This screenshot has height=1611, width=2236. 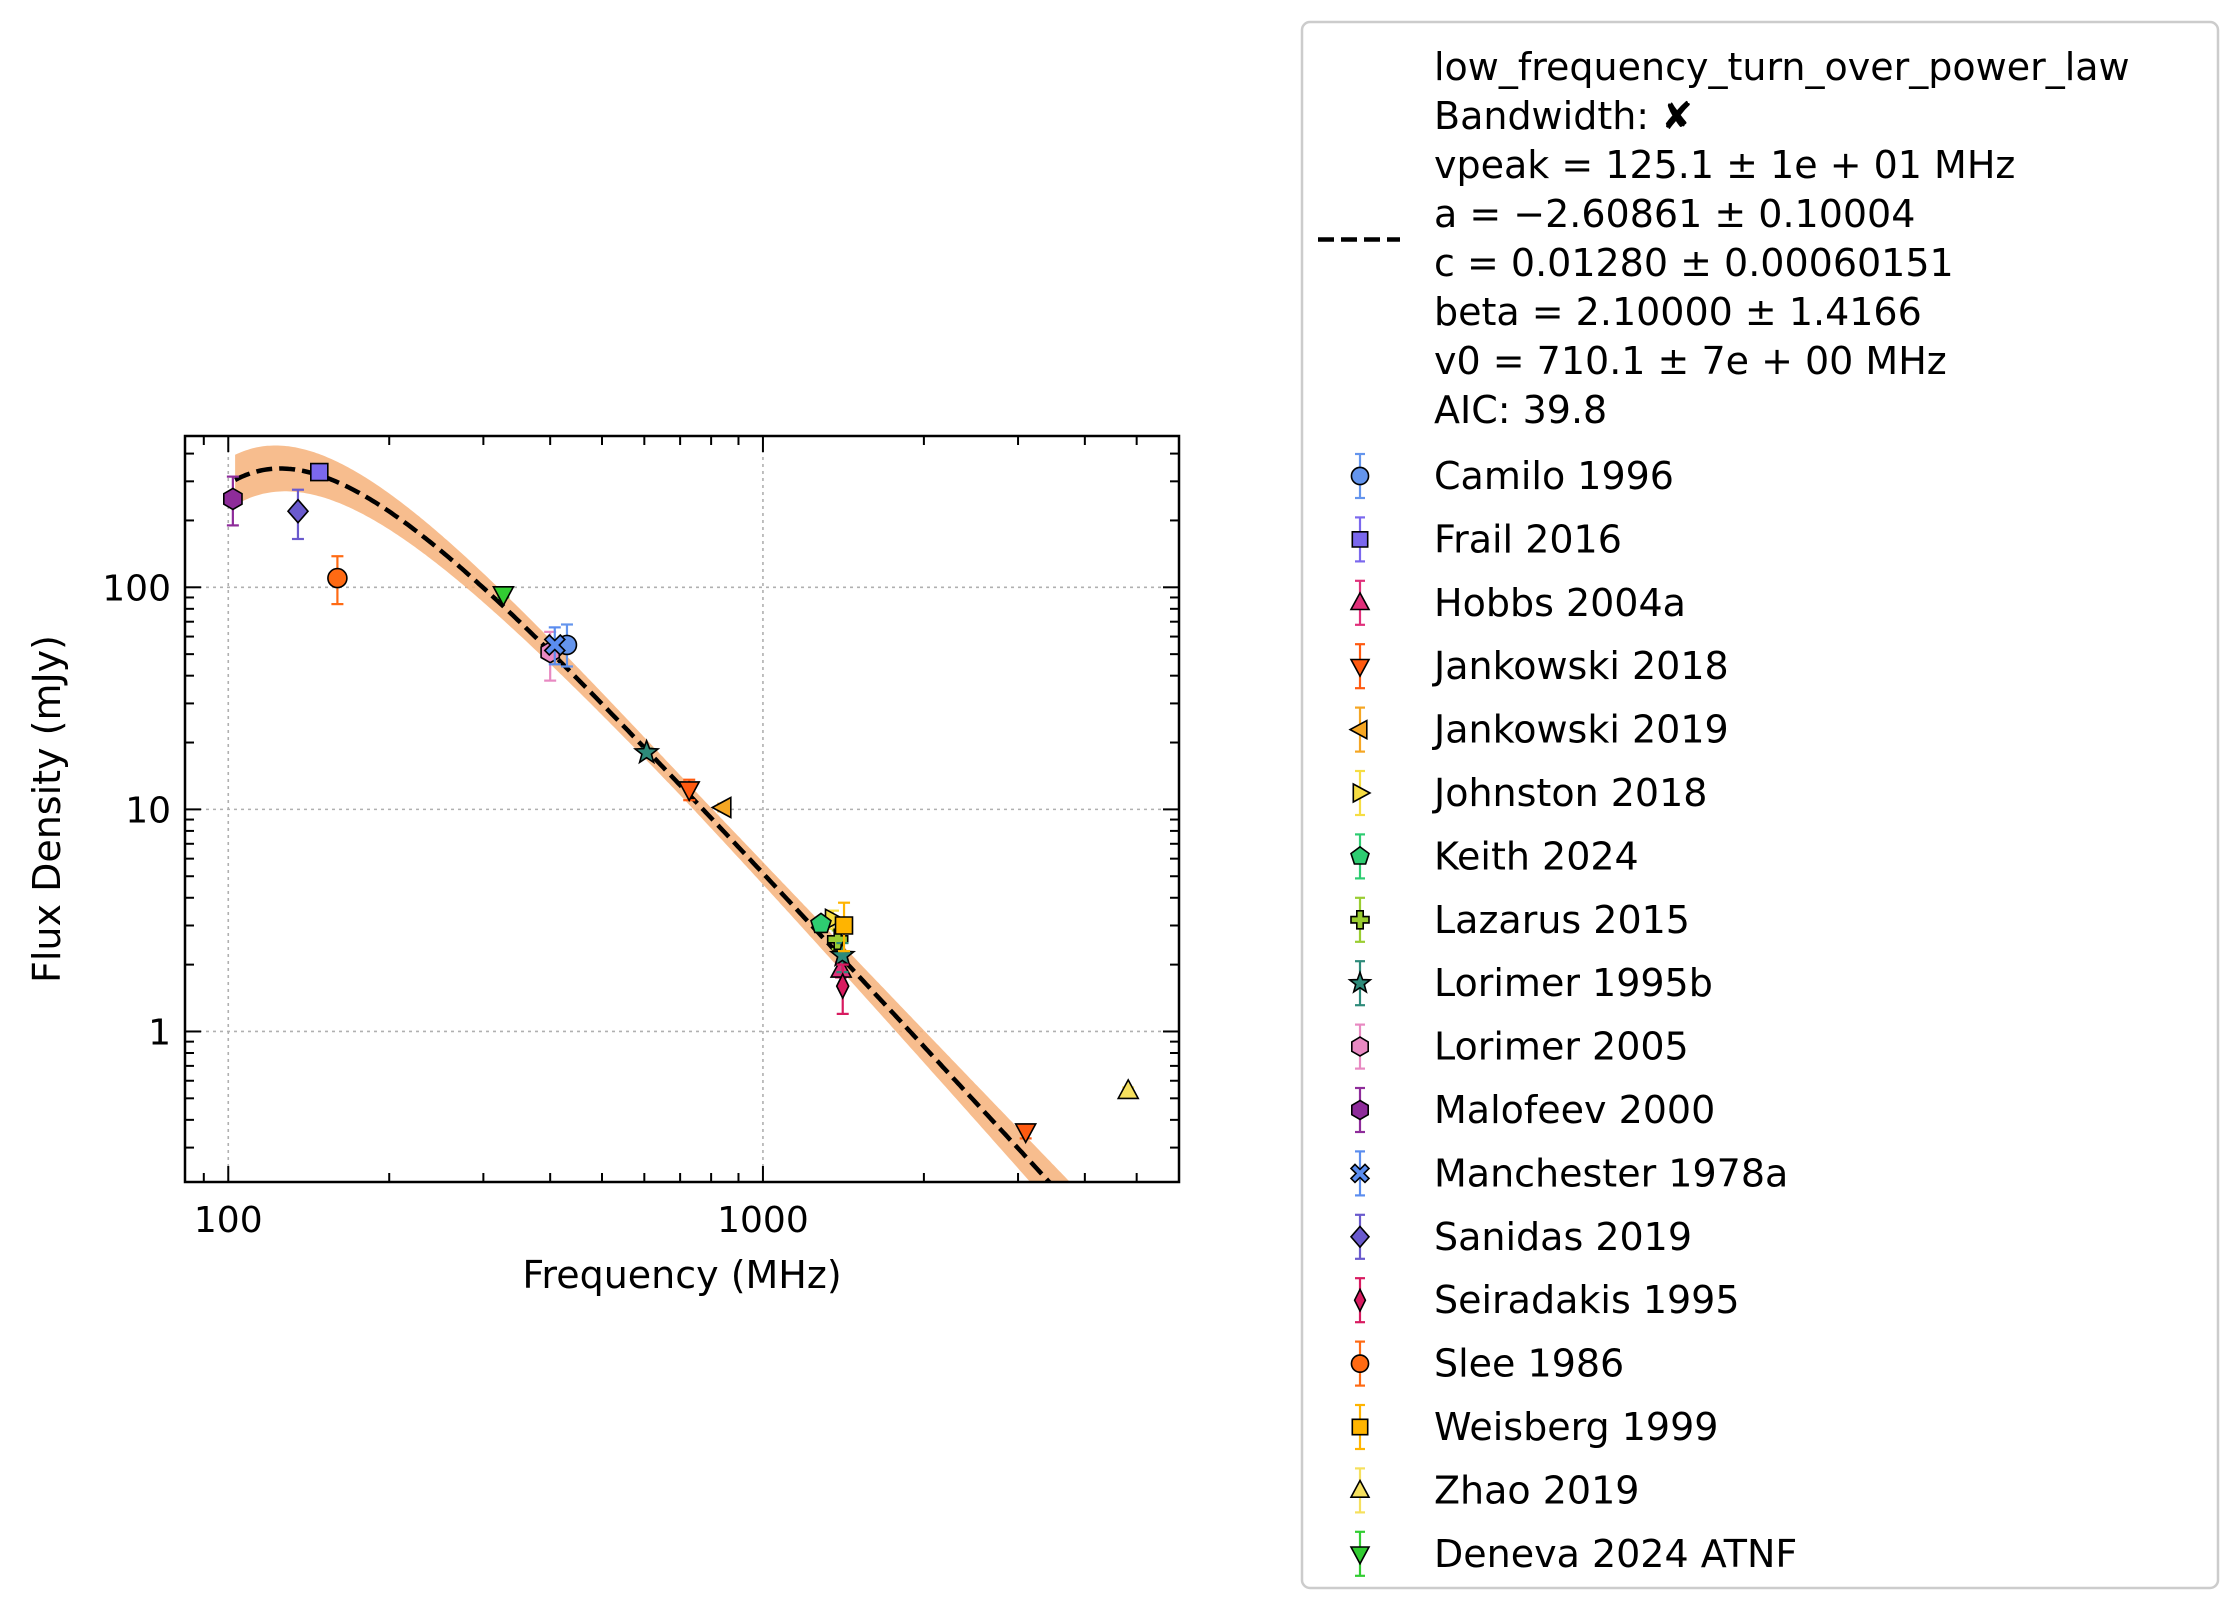 I want to click on legend-label: Seiradakis 1995, so click(x=1587, y=1300).